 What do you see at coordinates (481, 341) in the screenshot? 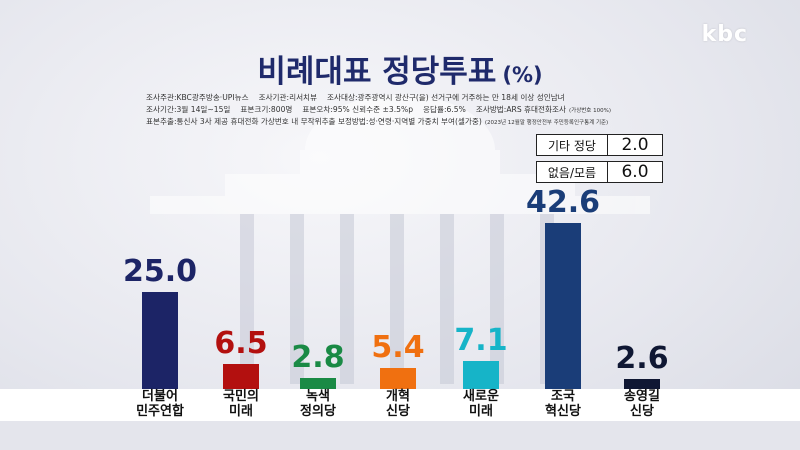
I see `value-label-5: 7.1` at bounding box center [481, 341].